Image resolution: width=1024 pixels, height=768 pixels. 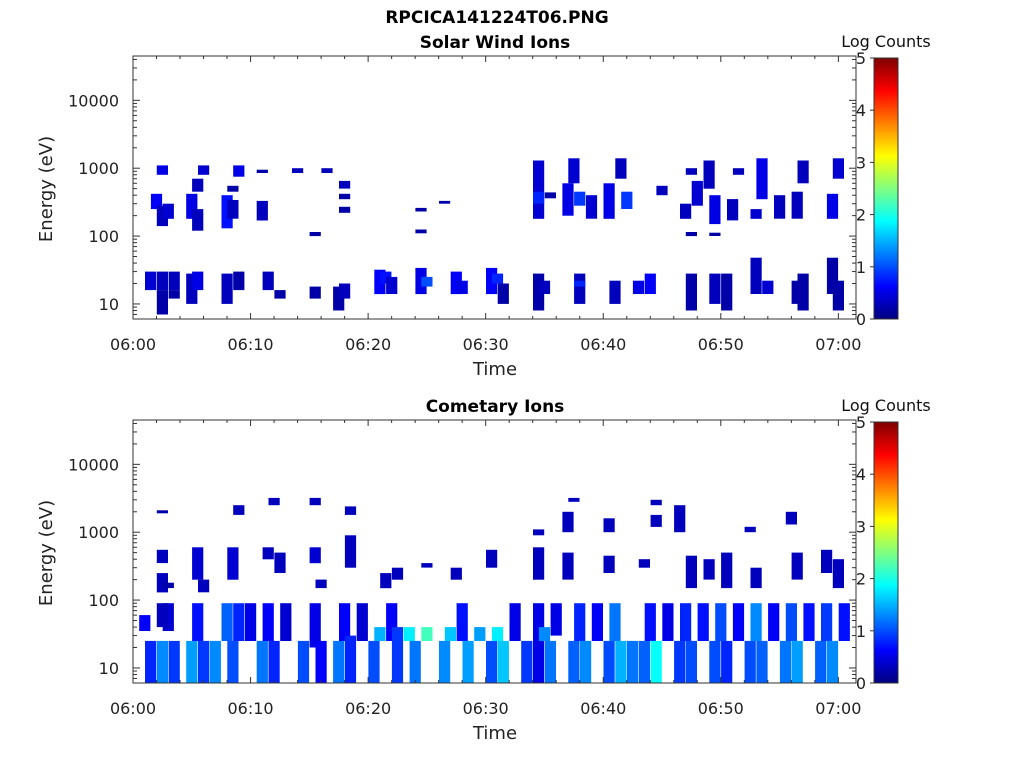 What do you see at coordinates (103, 600) in the screenshot?
I see `y-tick-label: 100` at bounding box center [103, 600].